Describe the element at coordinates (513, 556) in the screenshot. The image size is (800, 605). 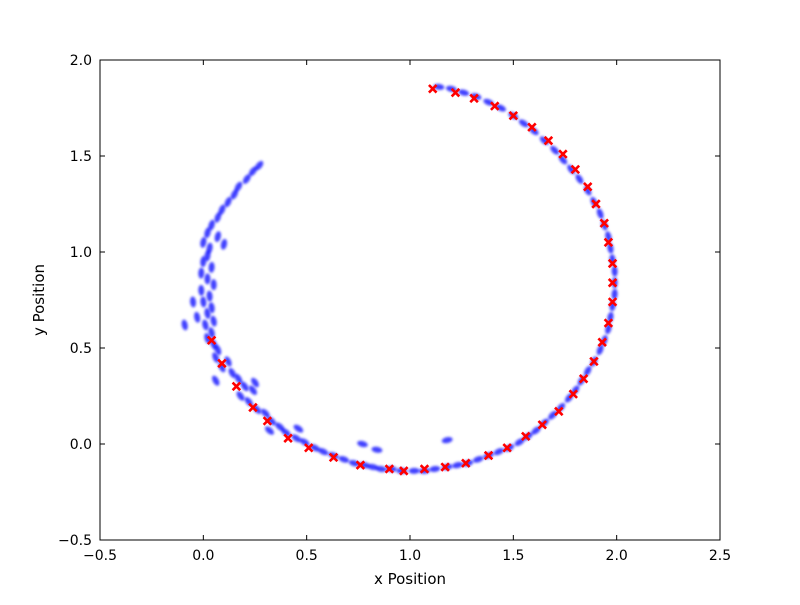
I see `x-tick-label: 1.5` at that location.